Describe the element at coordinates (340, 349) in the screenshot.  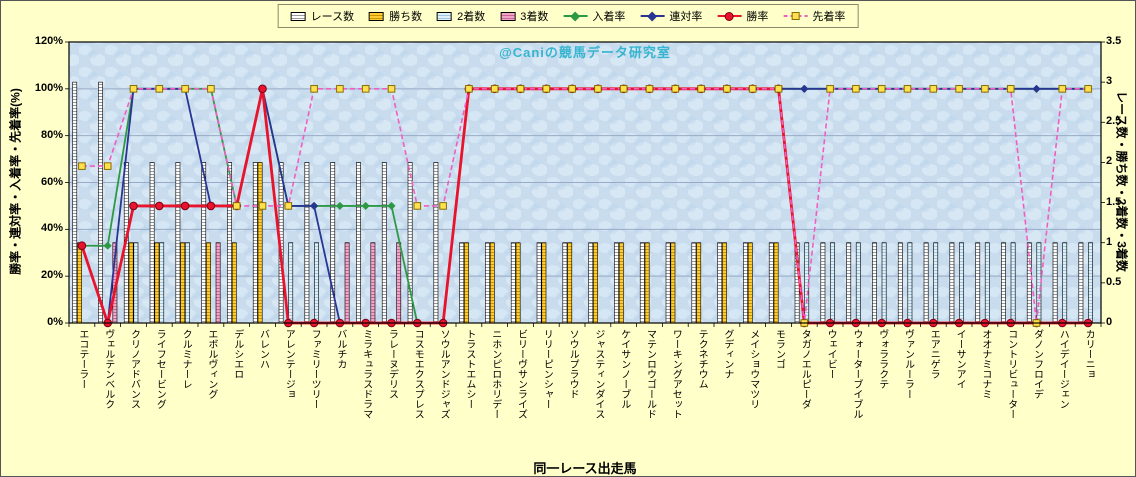
I see `category-label: バルチカ` at that location.